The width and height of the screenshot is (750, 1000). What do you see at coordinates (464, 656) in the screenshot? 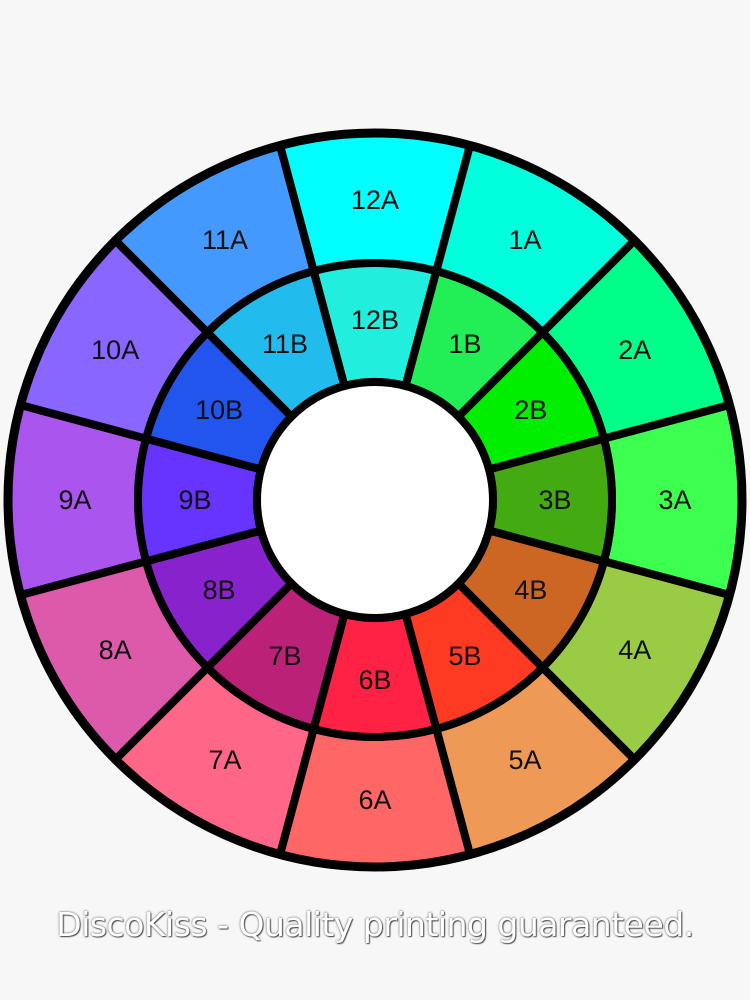
I see `segment-label: 5B` at bounding box center [464, 656].